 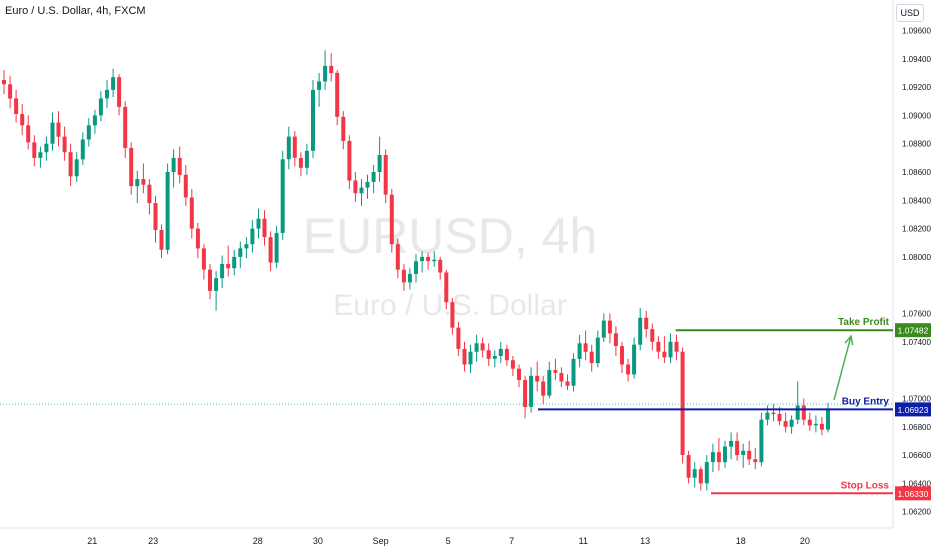 What do you see at coordinates (910, 13) in the screenshot?
I see `currency-button: USD` at bounding box center [910, 13].